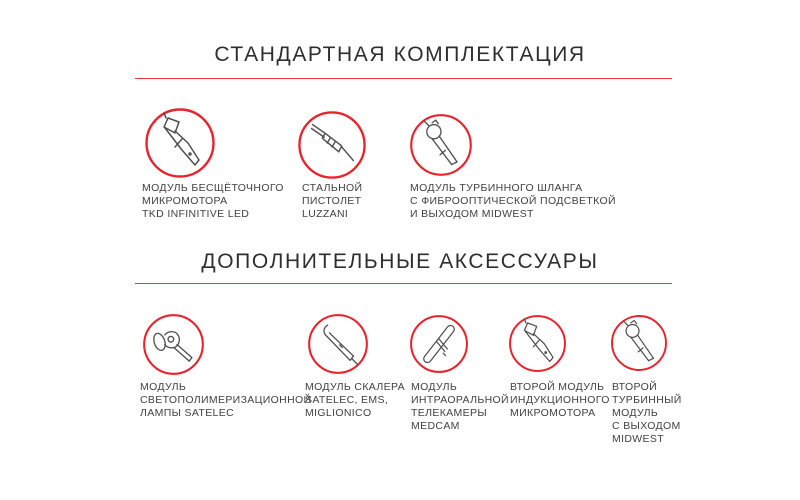 The height and width of the screenshot is (500, 800). I want to click on item-induction-micromotor: ВТОРОЙ МОДУЛЬ ИНДУКЦИОННОГО МИКРОМОТОРА, so click(559, 365).